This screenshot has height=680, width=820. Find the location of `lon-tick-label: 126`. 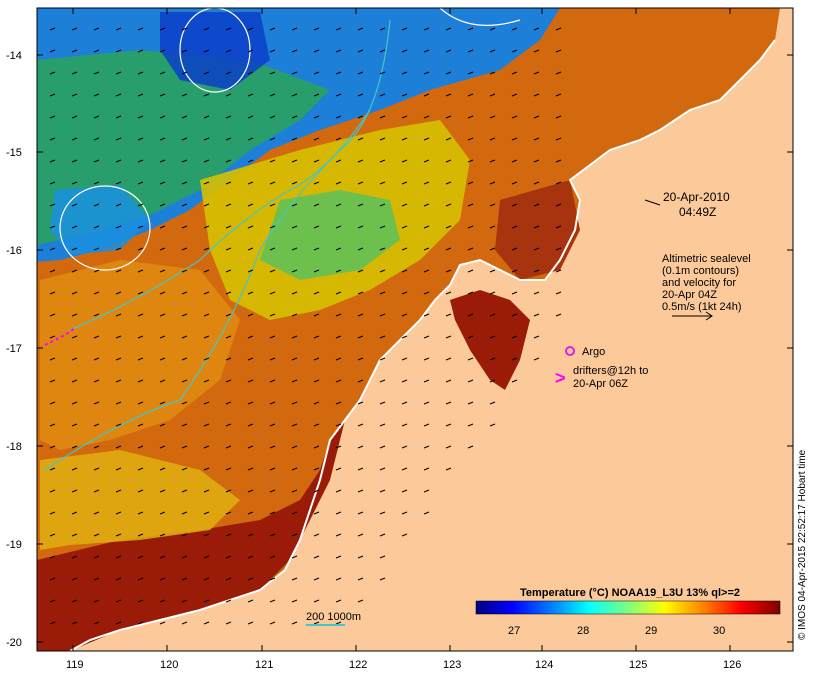

lon-tick-label: 126 is located at coordinates (732, 665).